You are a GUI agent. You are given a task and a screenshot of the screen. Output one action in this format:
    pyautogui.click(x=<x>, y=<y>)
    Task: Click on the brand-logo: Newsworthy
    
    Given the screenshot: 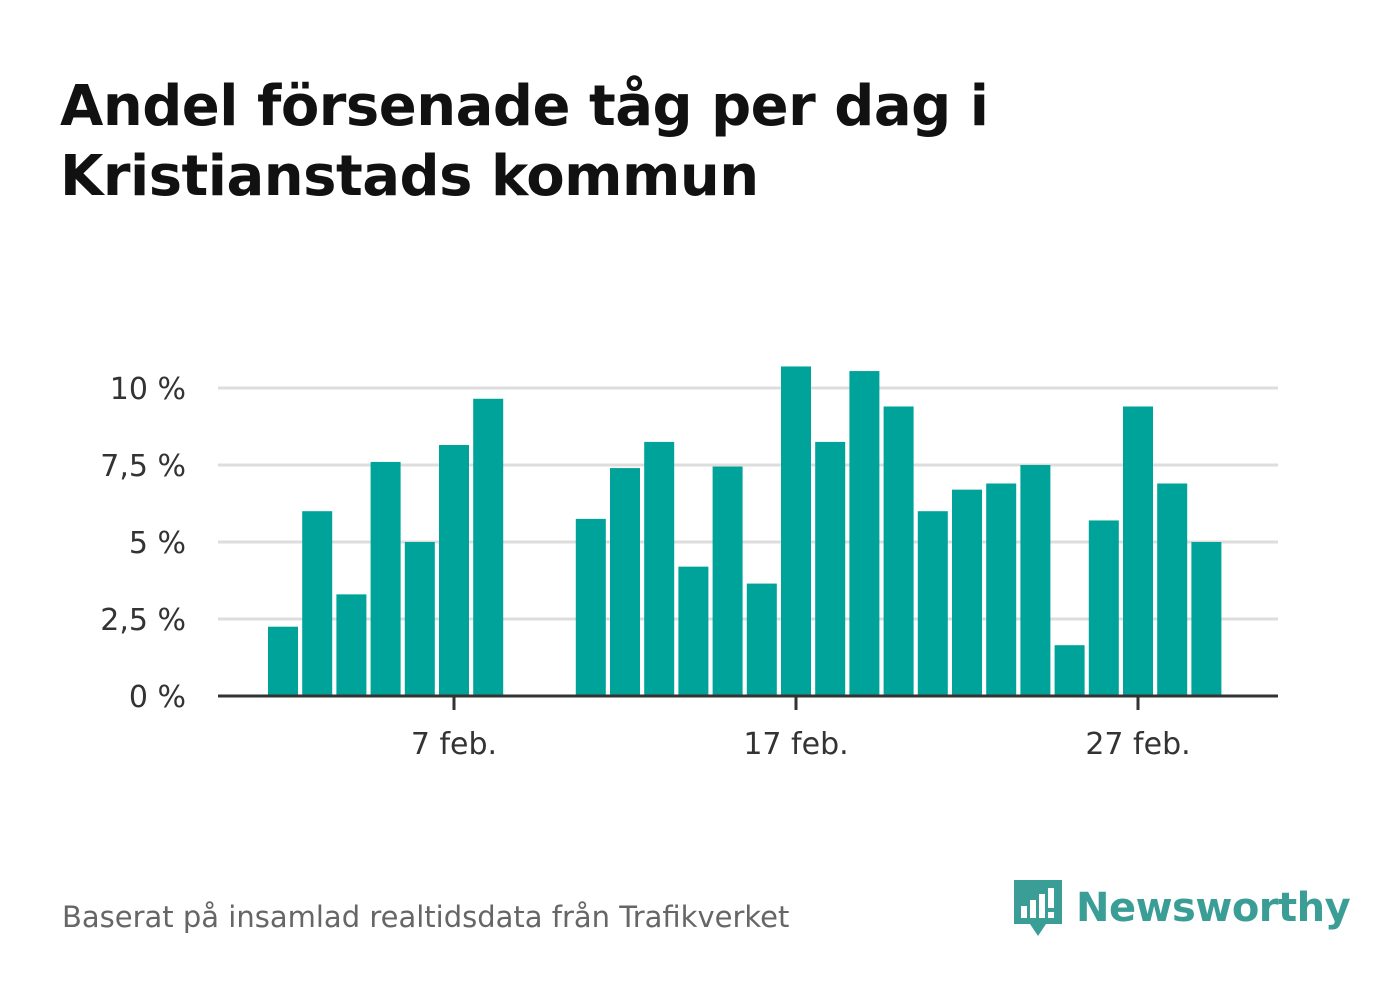 What is the action you would take?
    pyautogui.click(x=1181, y=908)
    